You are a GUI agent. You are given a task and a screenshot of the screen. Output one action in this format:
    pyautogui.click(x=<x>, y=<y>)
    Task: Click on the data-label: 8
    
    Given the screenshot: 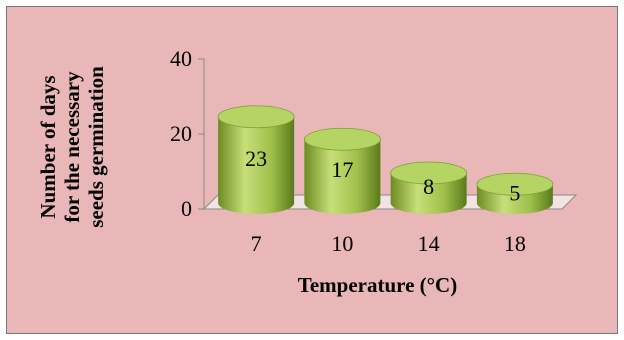 What is the action you would take?
    pyautogui.click(x=428, y=186)
    